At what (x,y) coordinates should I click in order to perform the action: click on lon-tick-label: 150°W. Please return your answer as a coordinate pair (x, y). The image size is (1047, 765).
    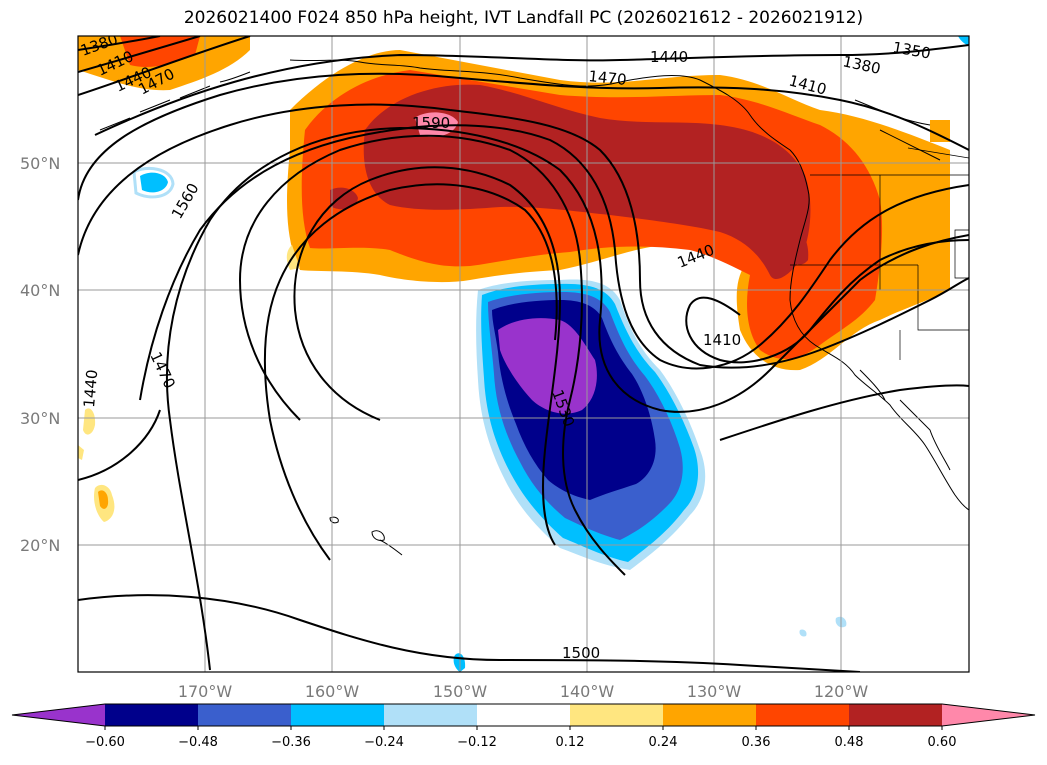
    Looking at the image, I should click on (460, 691).